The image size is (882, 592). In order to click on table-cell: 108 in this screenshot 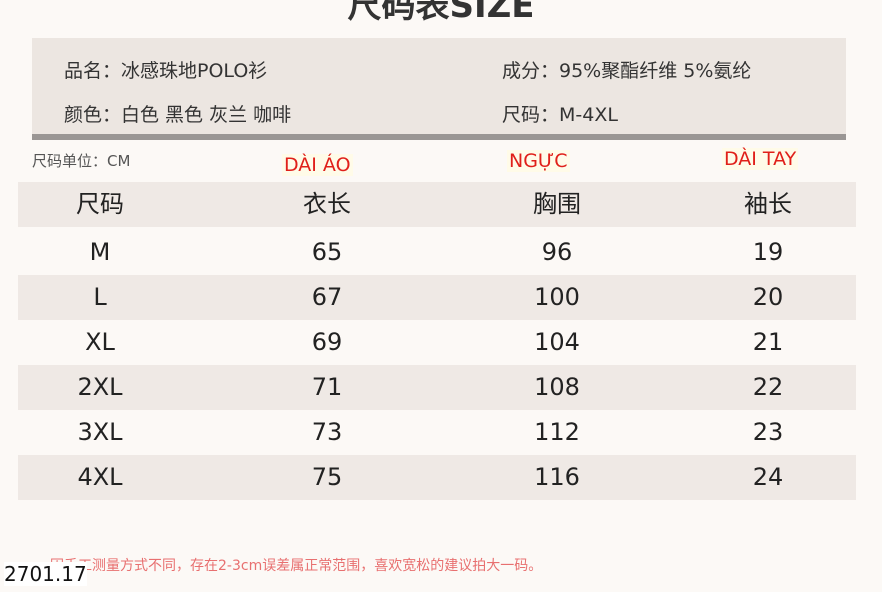, I will do `click(557, 387)`.